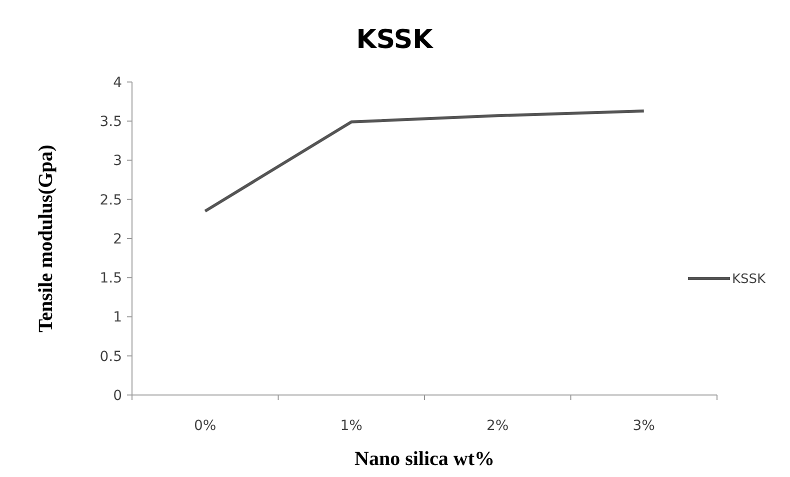  What do you see at coordinates (425, 161) in the screenshot?
I see `line-series` at bounding box center [425, 161].